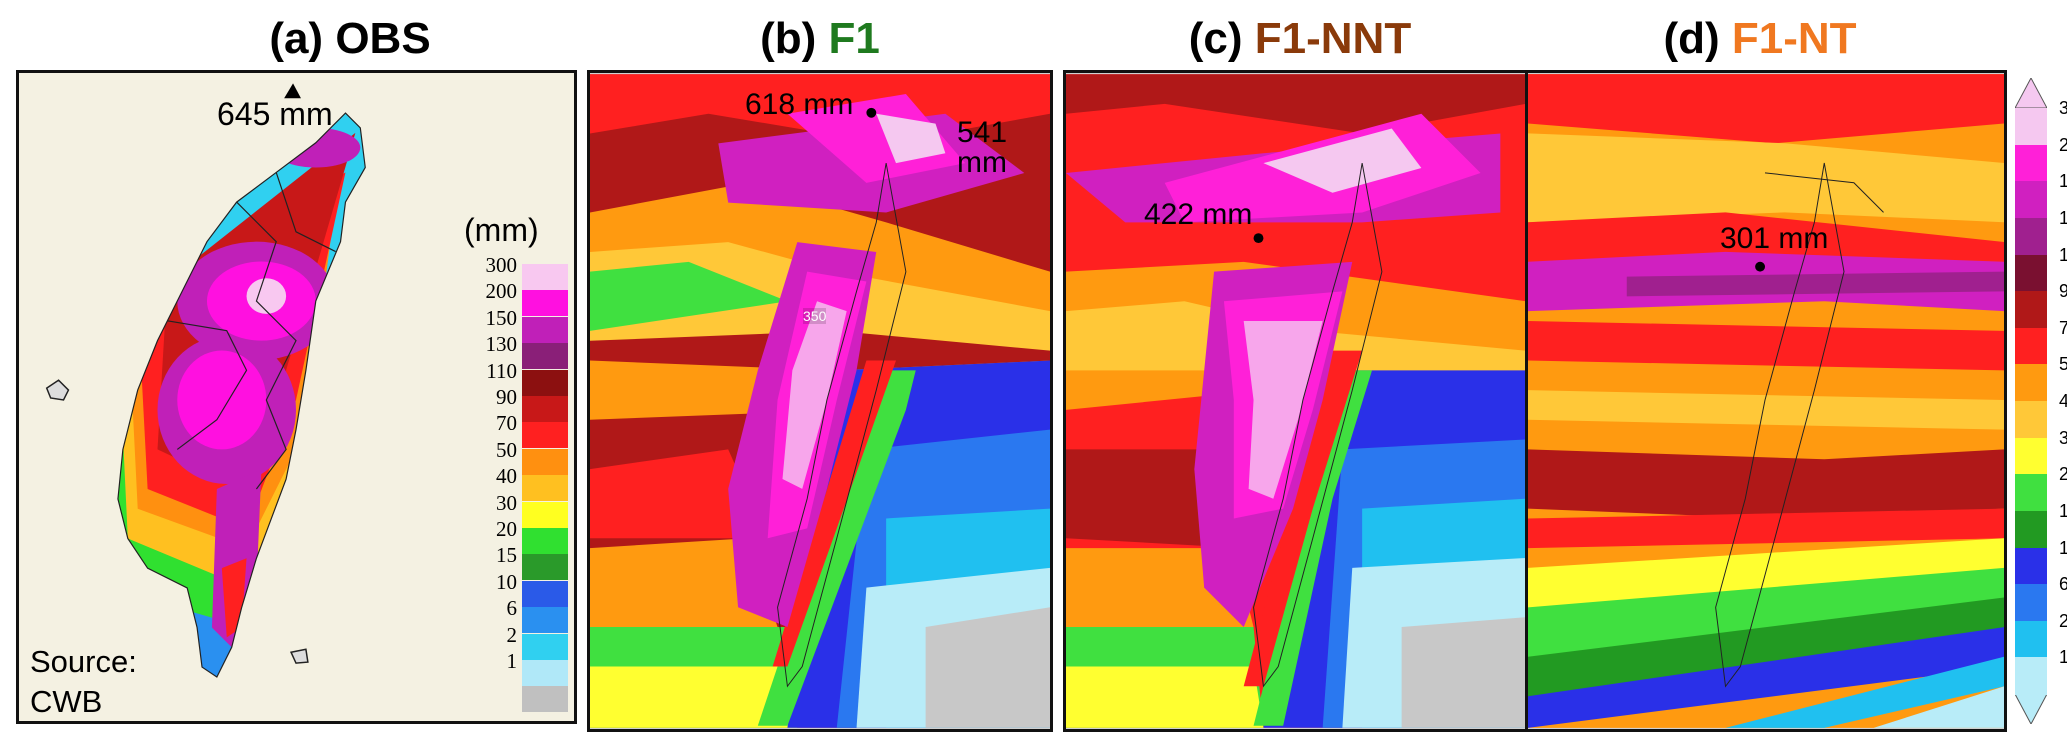 Image resolution: width=2067 pixels, height=749 pixels. Describe the element at coordinates (2063, 291) in the screenshot. I see `colorbar-tick-label: 90` at that location.